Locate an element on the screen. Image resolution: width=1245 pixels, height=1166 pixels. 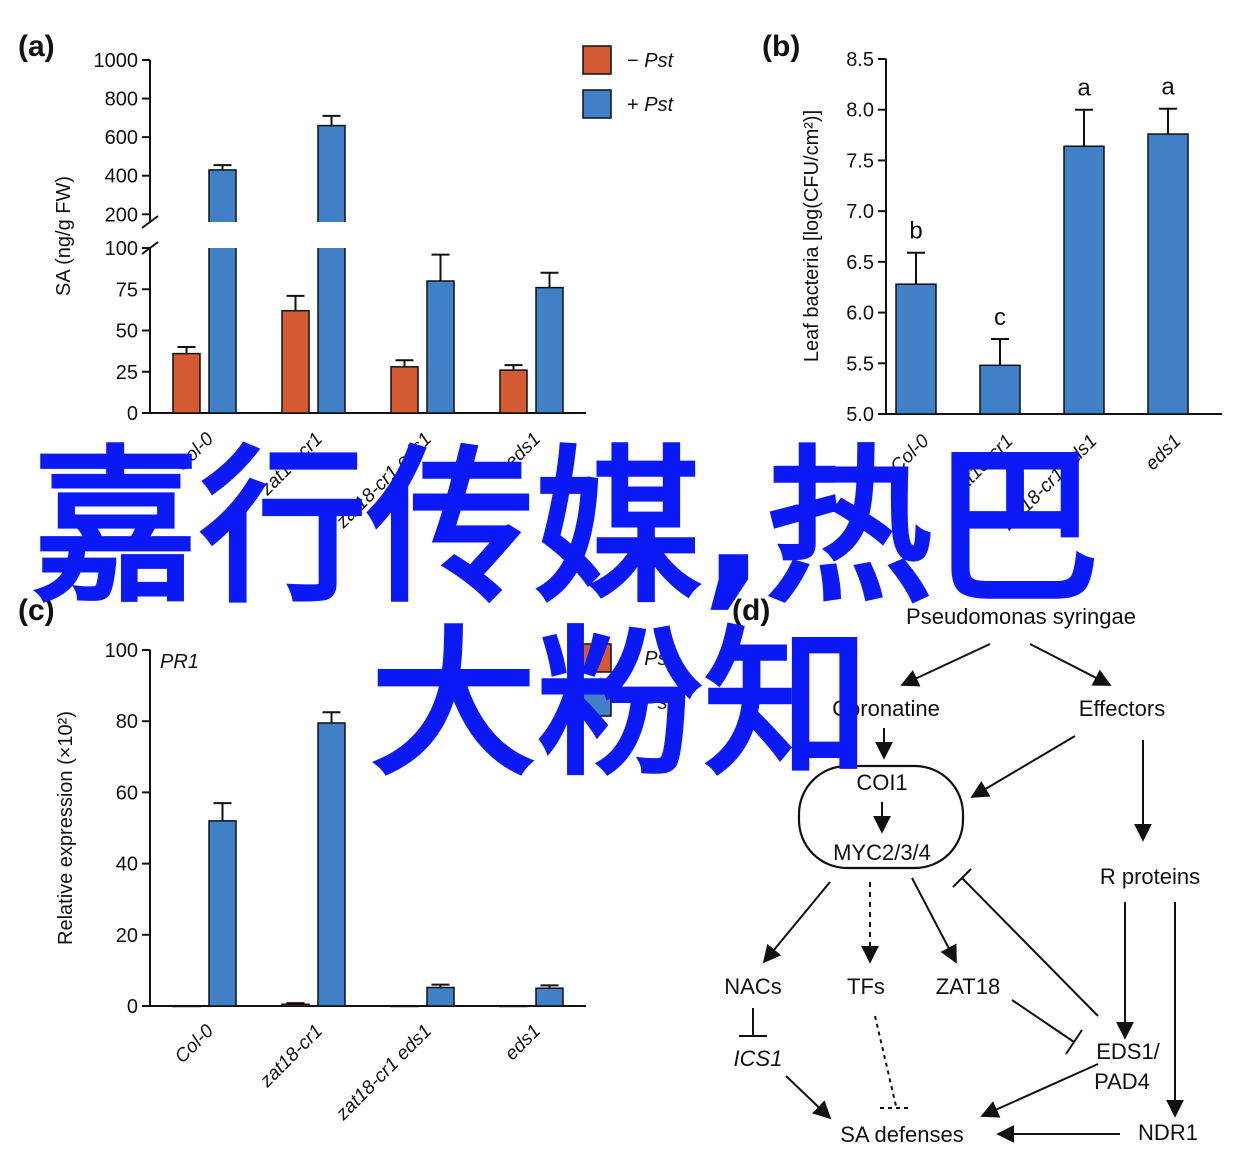
node-pseudomonas: Pseudomonas syringae is located at coordinates (1021, 616).